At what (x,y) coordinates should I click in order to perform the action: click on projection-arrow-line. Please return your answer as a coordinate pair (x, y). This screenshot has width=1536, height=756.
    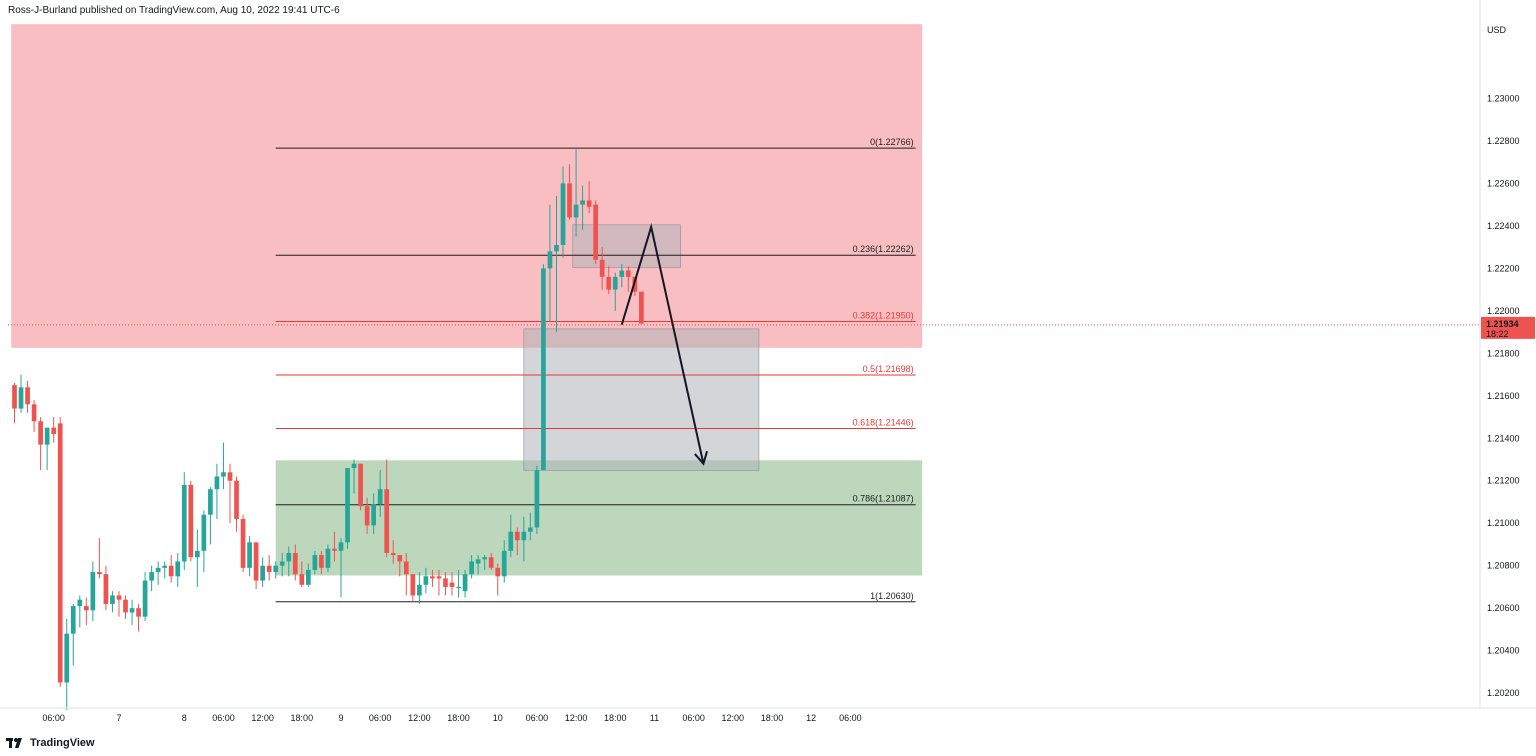
    Looking at the image, I should click on (662, 343).